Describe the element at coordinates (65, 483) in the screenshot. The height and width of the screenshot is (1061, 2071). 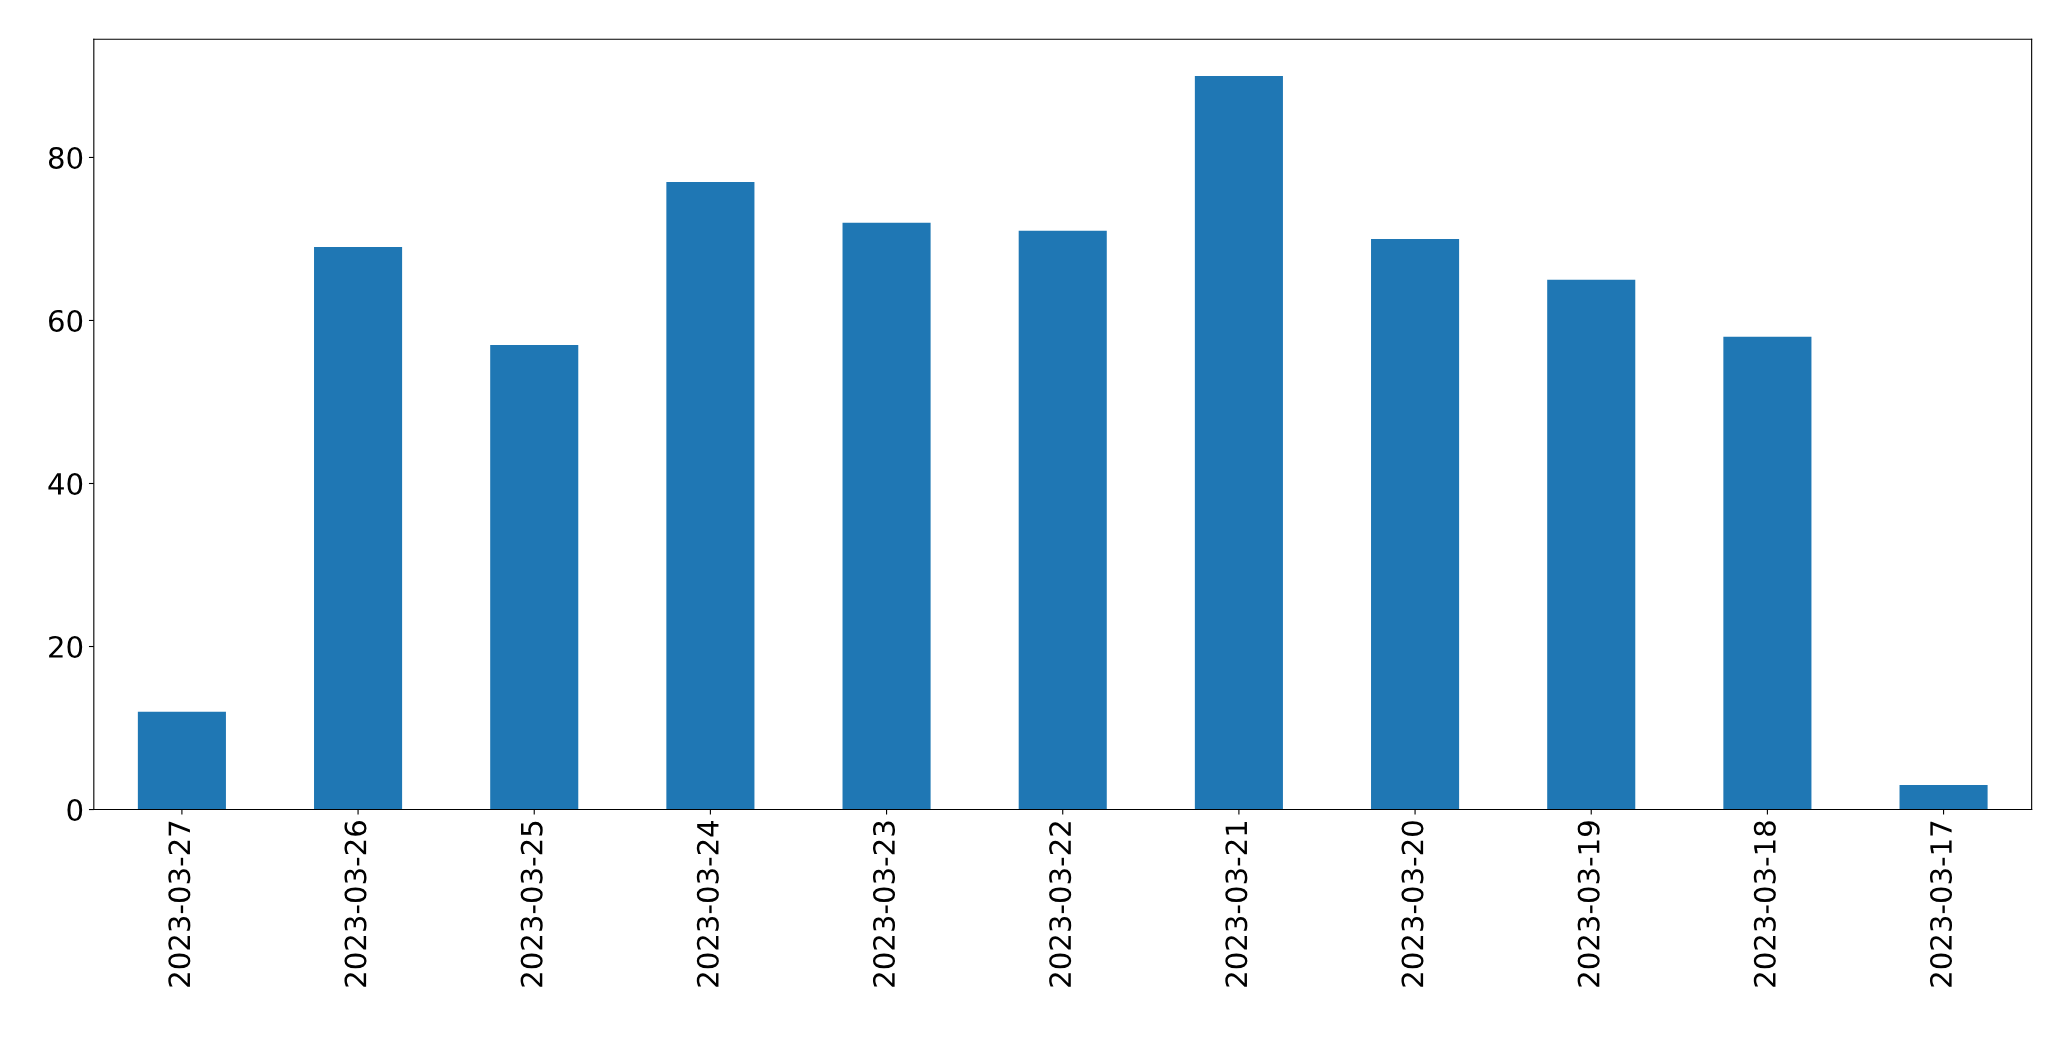
I see `y-tick-label: 40` at that location.